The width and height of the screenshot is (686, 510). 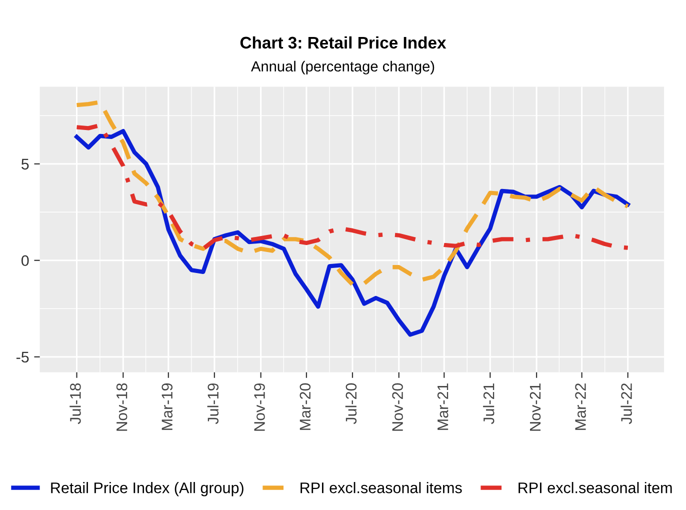 I want to click on chart-subtitle: Annual (percentage change), so click(x=342, y=67).